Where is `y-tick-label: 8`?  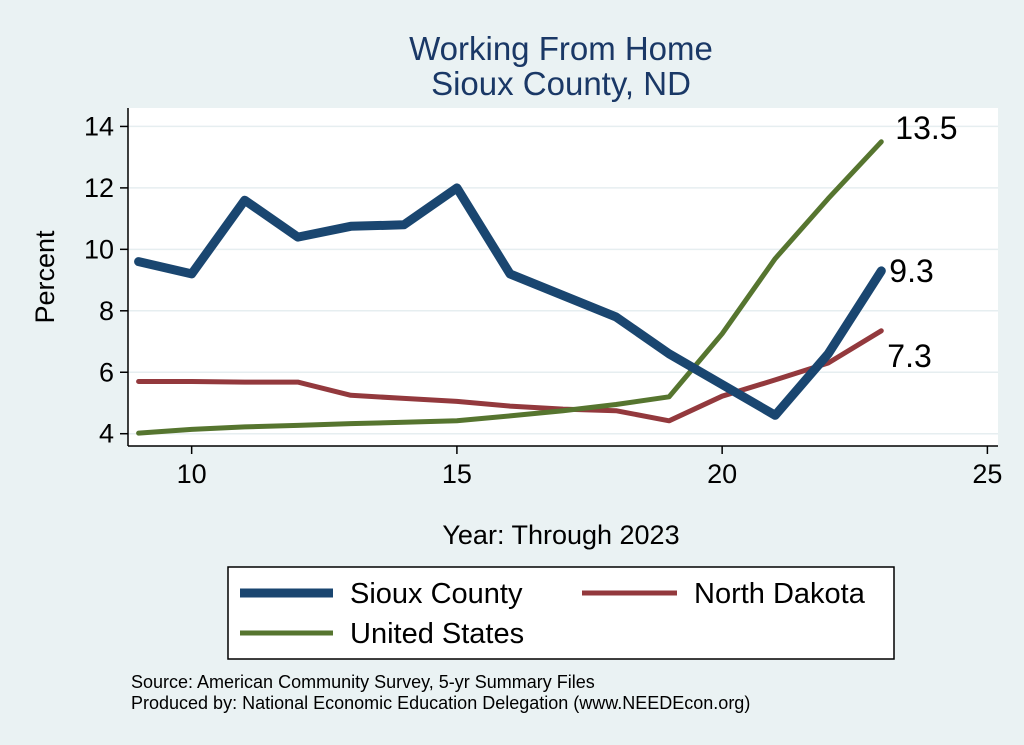
y-tick-label: 8 is located at coordinates (106, 311).